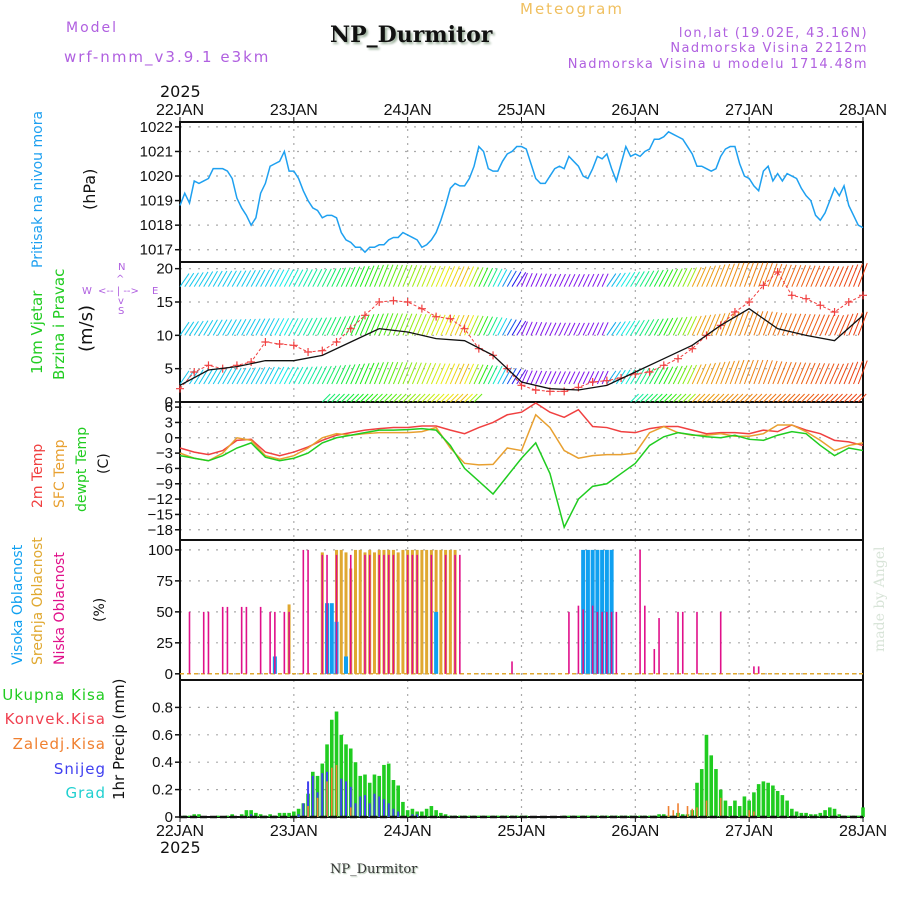 This screenshot has width=900, height=900. I want to click on x-tick-top: 28JAN, so click(863, 110).